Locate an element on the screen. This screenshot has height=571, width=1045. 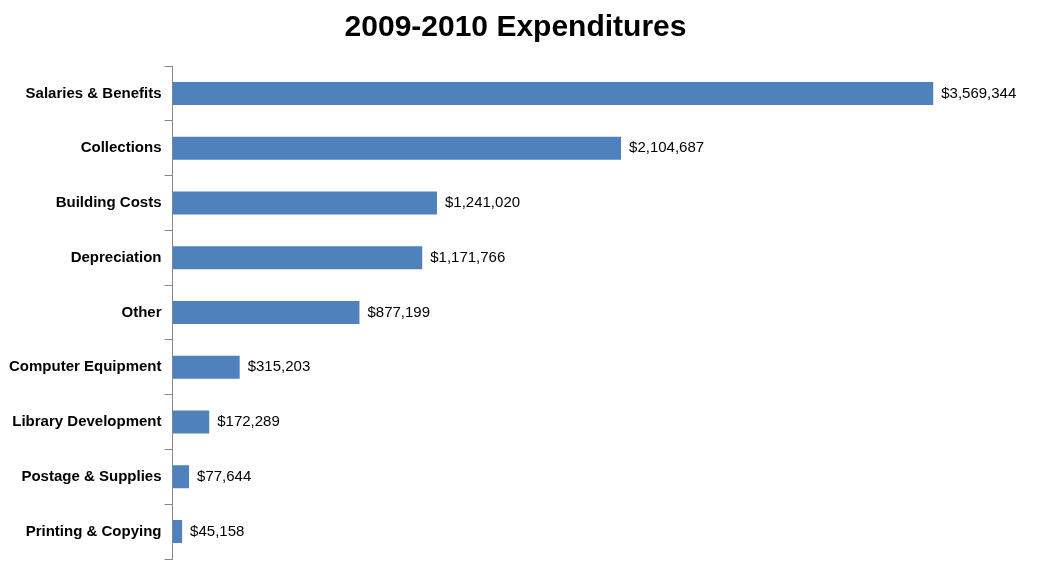
y-tick-label: Building Costs is located at coordinates (108, 202).